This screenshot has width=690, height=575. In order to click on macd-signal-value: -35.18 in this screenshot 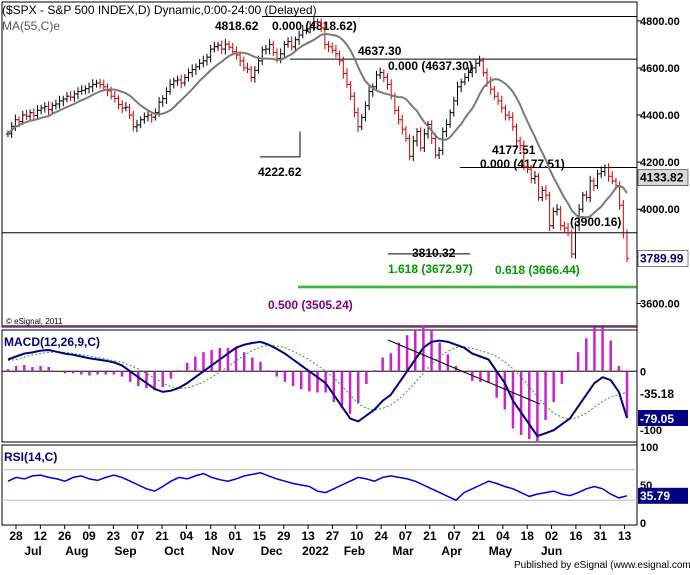, I will do `click(657, 394)`.